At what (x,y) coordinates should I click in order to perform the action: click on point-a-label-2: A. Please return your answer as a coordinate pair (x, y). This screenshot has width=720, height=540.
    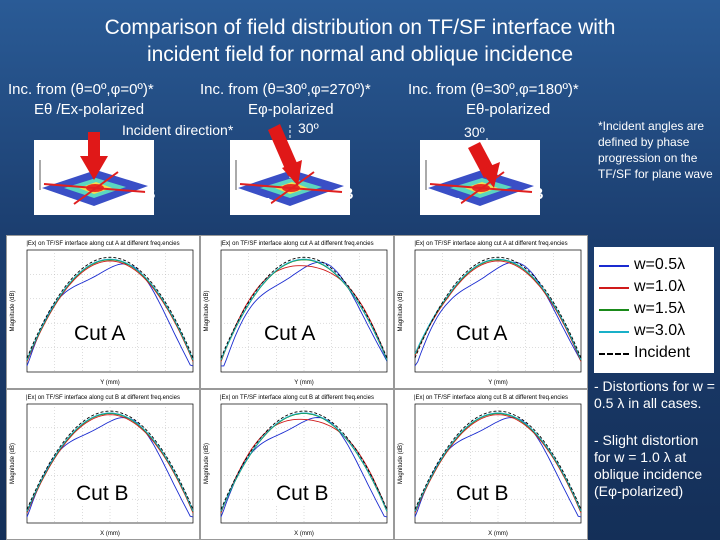
    Looking at the image, I should click on (268, 204).